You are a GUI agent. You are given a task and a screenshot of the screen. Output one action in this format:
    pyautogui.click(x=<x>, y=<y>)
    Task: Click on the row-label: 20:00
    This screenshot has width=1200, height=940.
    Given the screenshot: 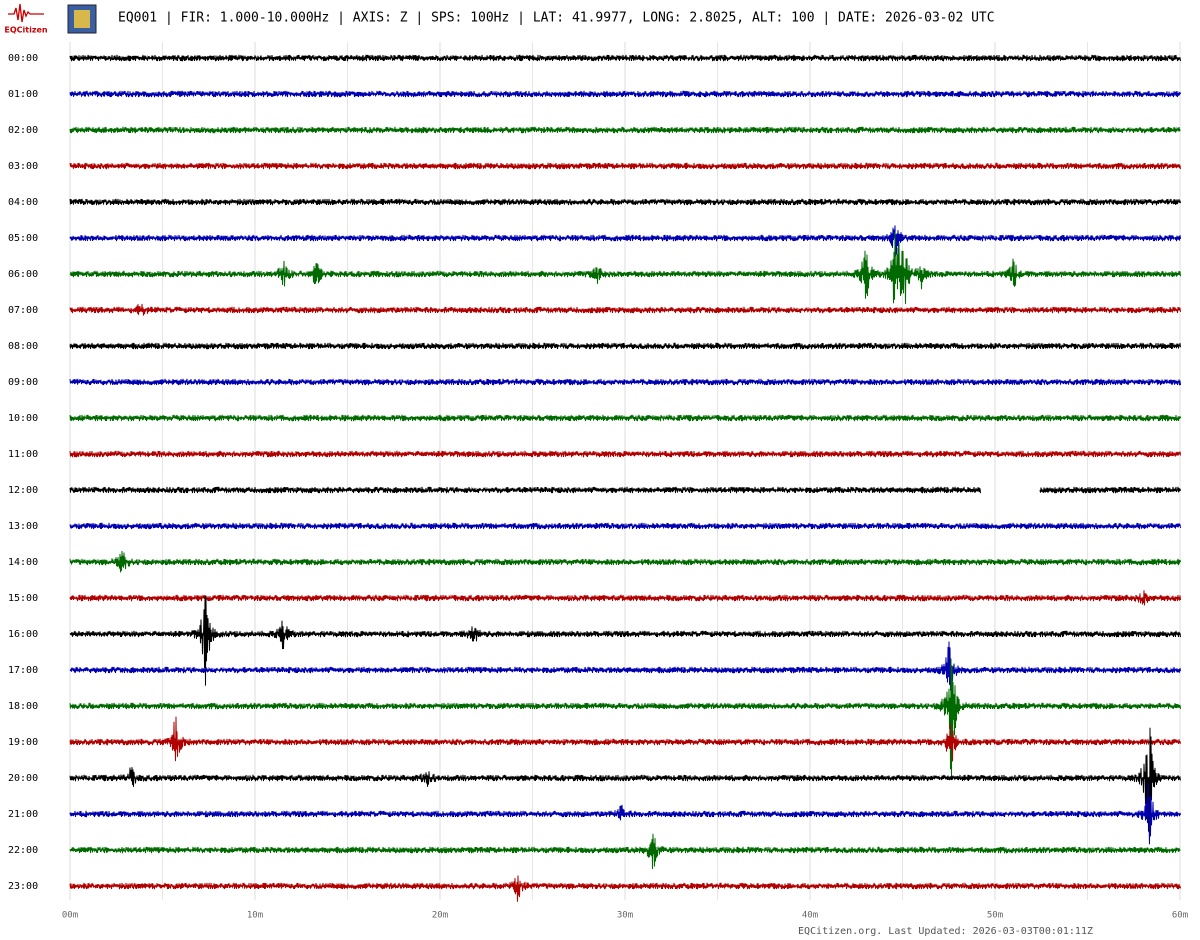 What is the action you would take?
    pyautogui.click(x=23, y=778)
    